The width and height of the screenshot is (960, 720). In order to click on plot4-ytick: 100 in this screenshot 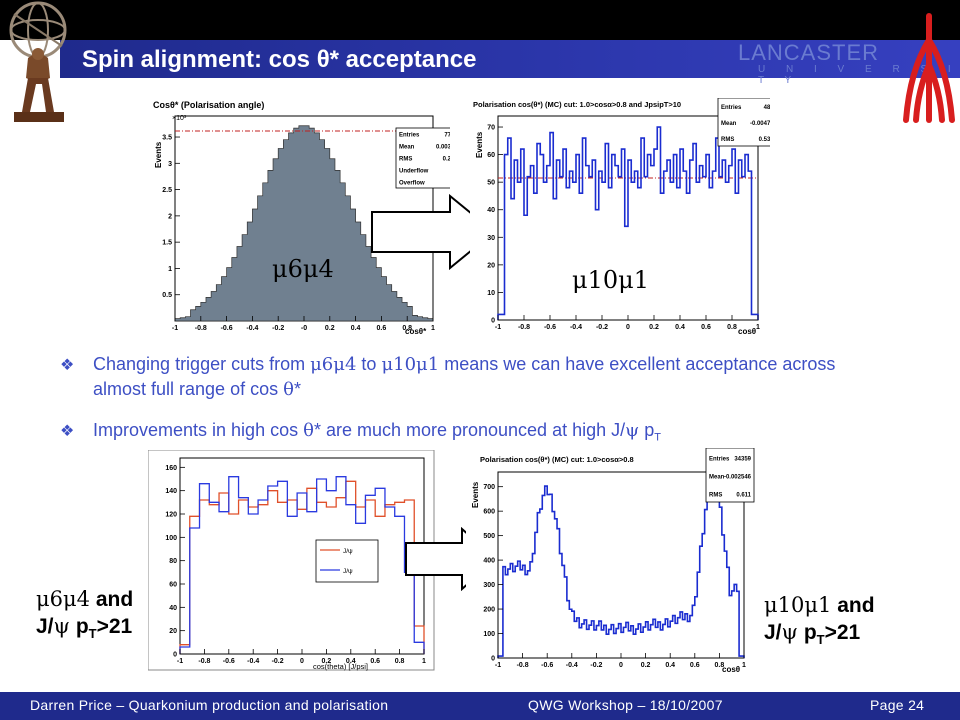, I will do `click(489, 634)`.